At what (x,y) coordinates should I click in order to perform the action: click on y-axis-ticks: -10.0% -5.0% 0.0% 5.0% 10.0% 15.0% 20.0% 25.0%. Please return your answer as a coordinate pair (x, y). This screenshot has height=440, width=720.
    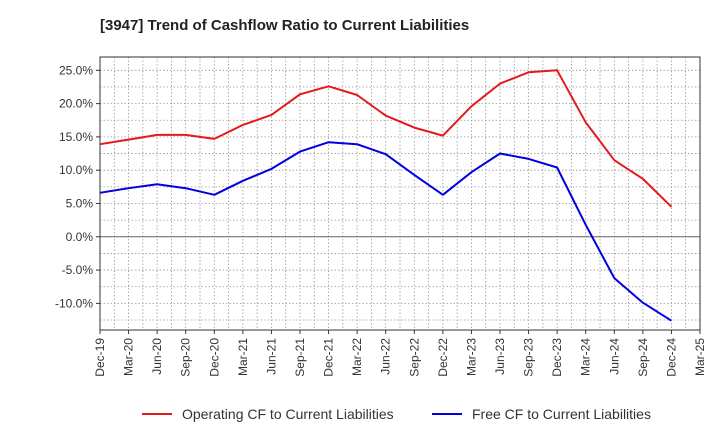
    Looking at the image, I should click on (77, 186).